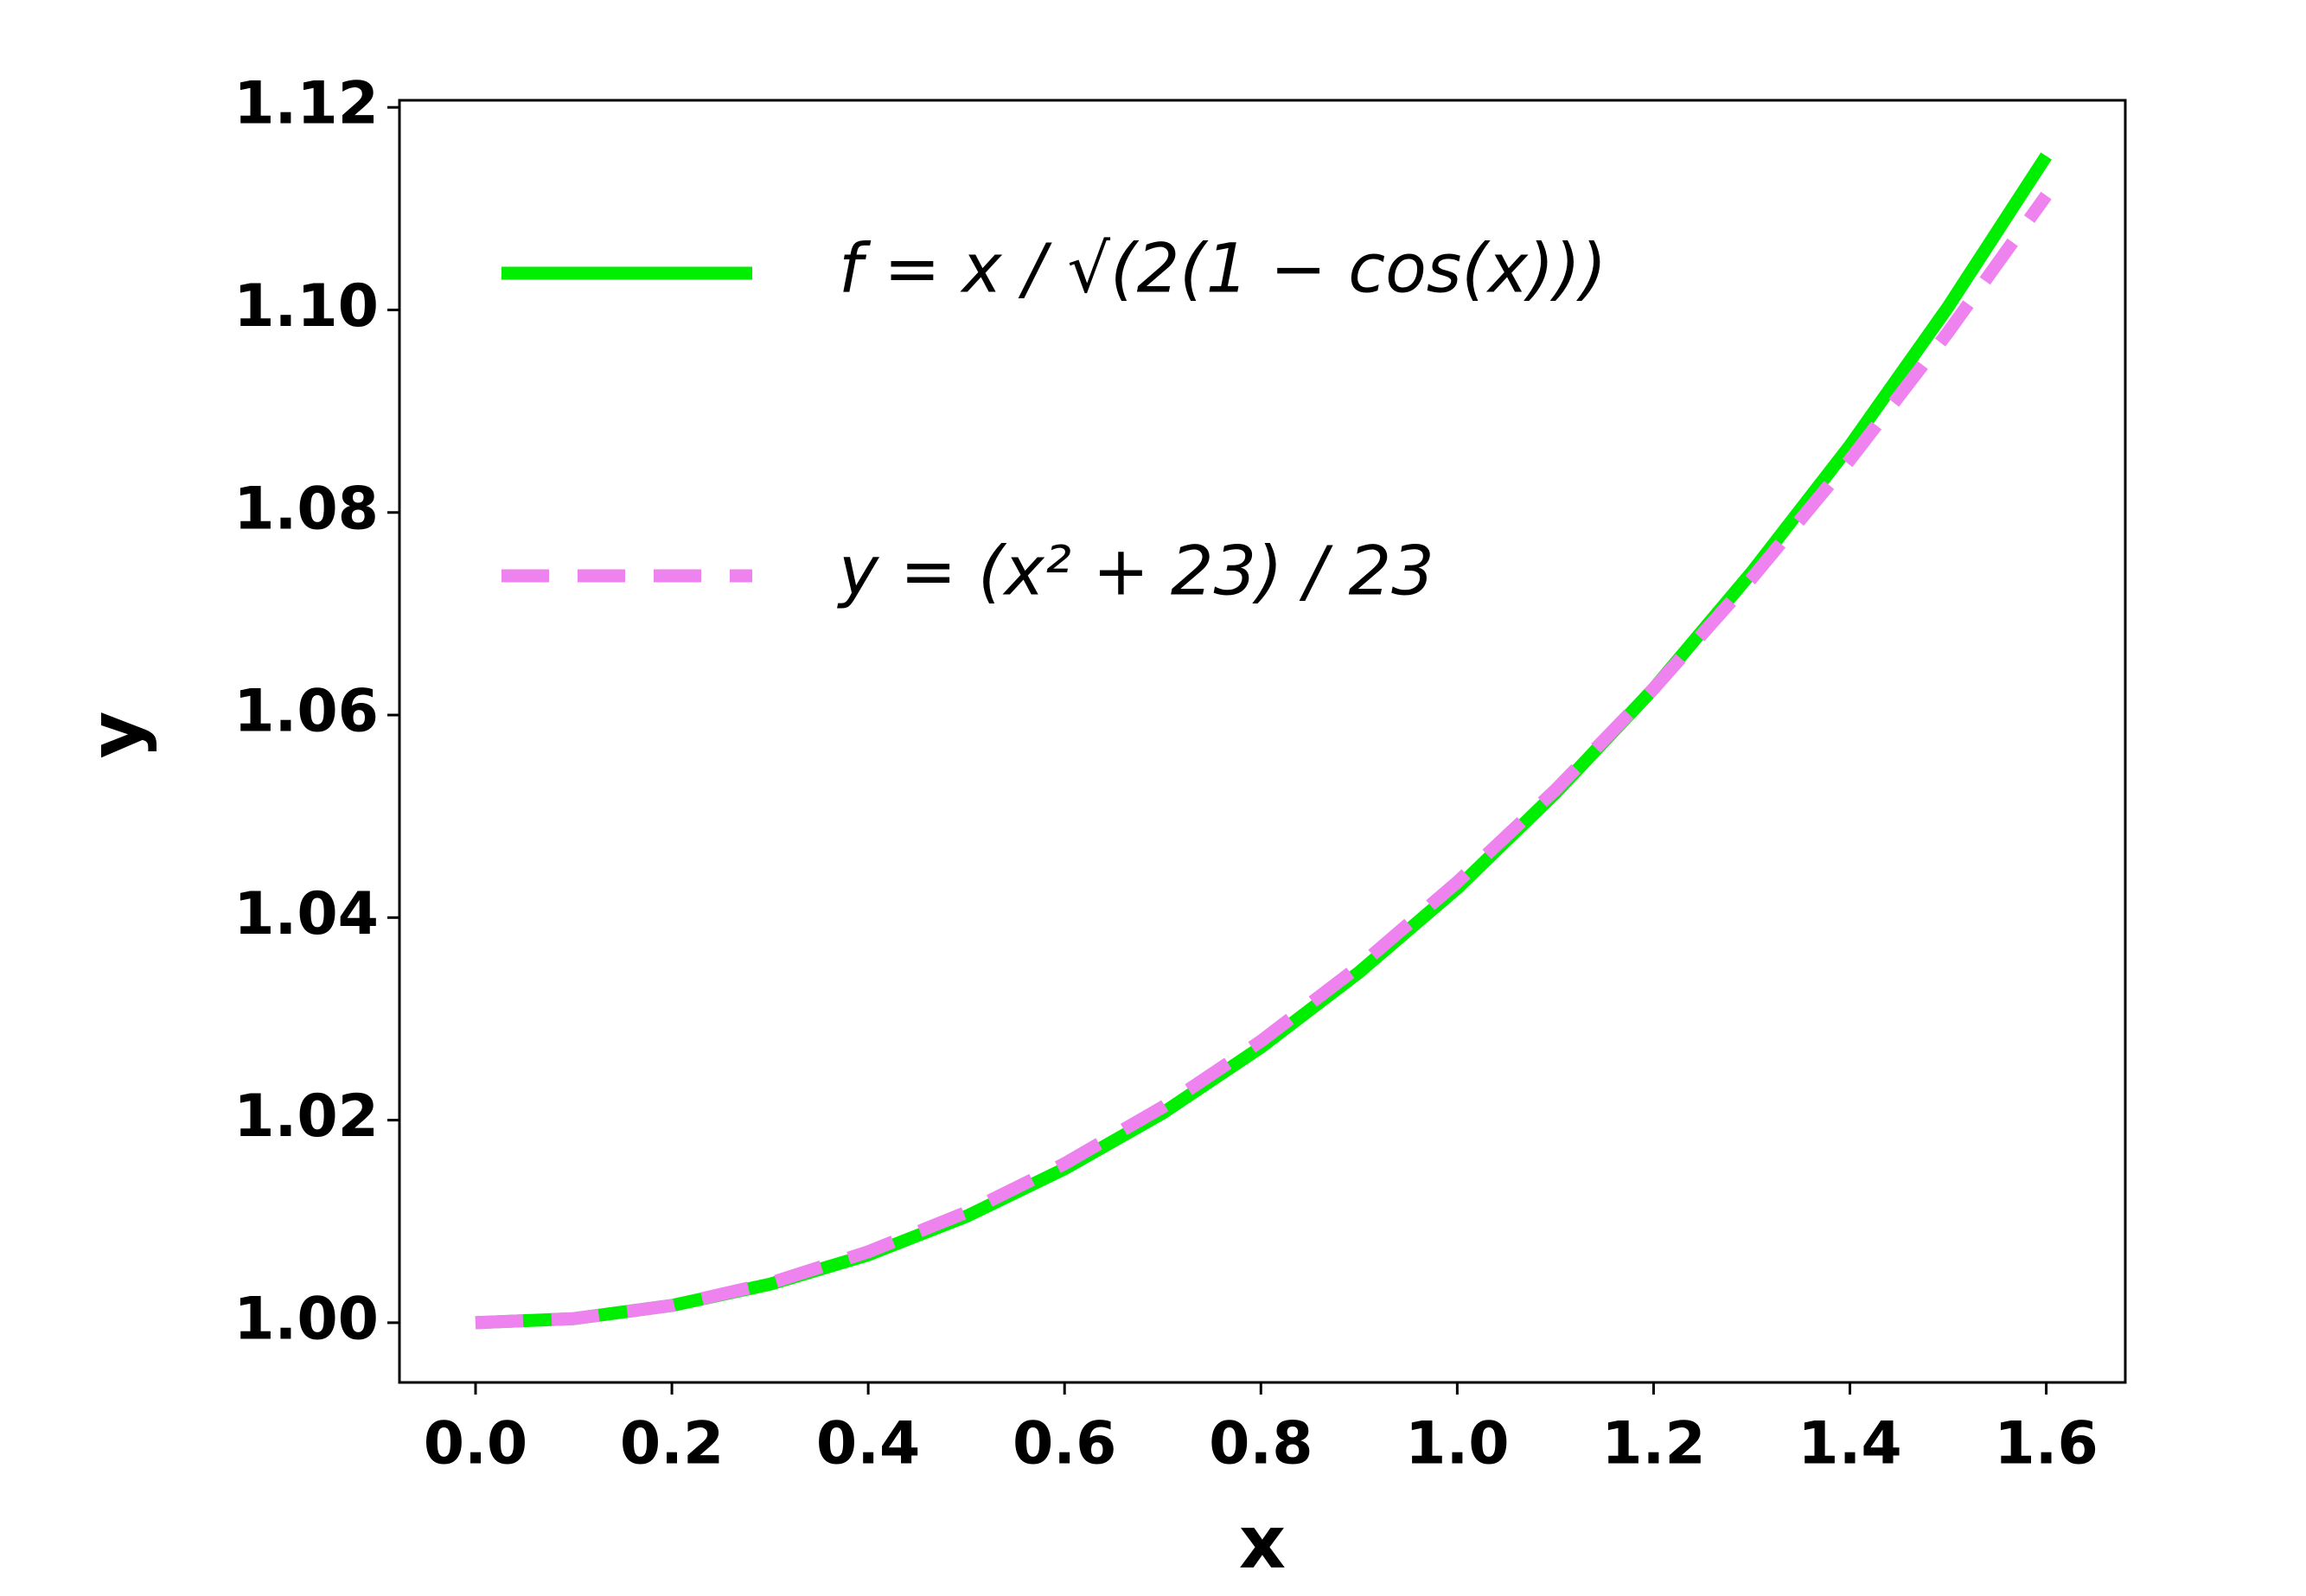 This screenshot has width=2306, height=1596. I want to click on y-tick-label: 1.06, so click(306, 712).